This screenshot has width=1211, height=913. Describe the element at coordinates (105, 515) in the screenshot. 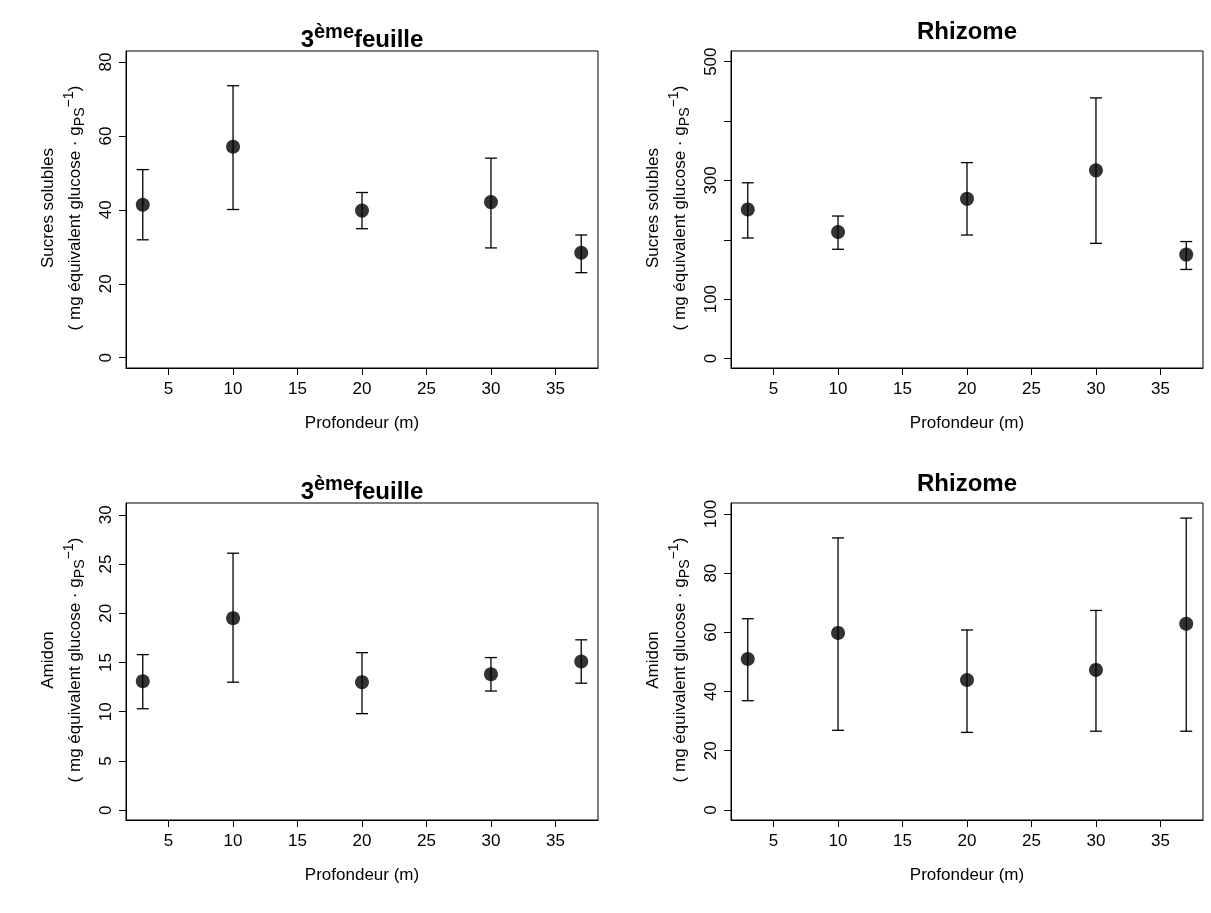

I see `y-tick-label: 30` at that location.